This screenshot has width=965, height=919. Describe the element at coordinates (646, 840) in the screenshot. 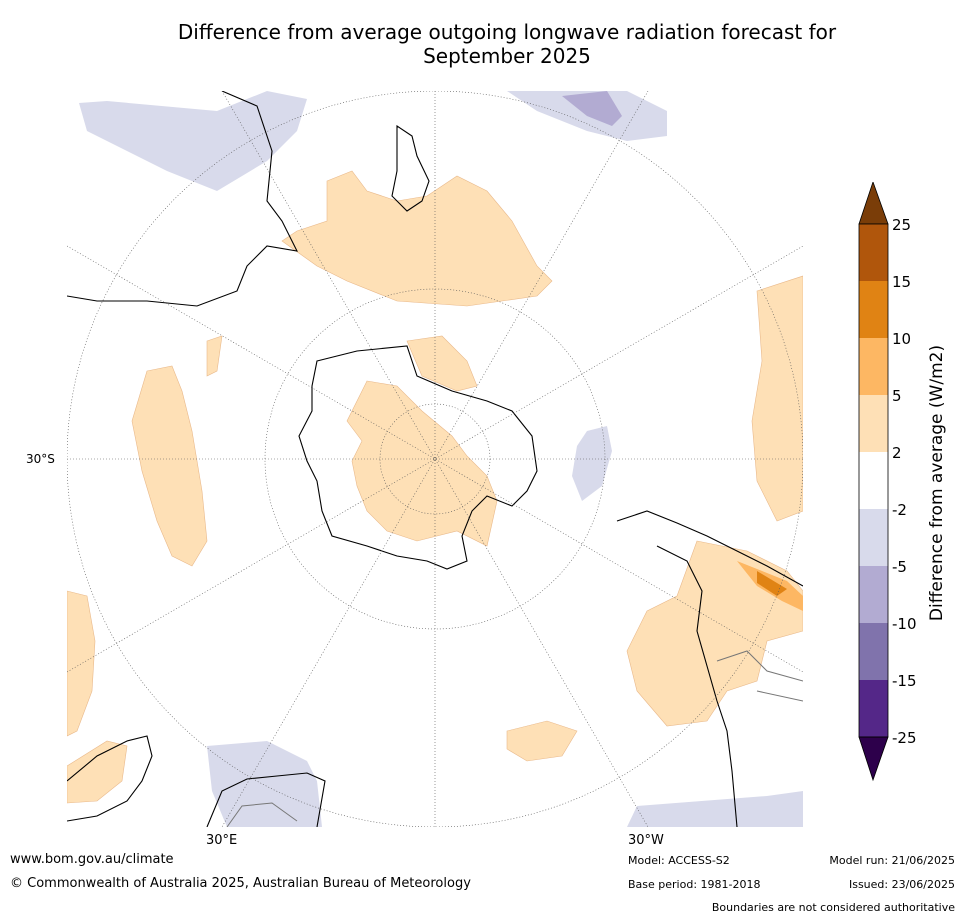

I see `longitude-label-west: 30°W` at that location.